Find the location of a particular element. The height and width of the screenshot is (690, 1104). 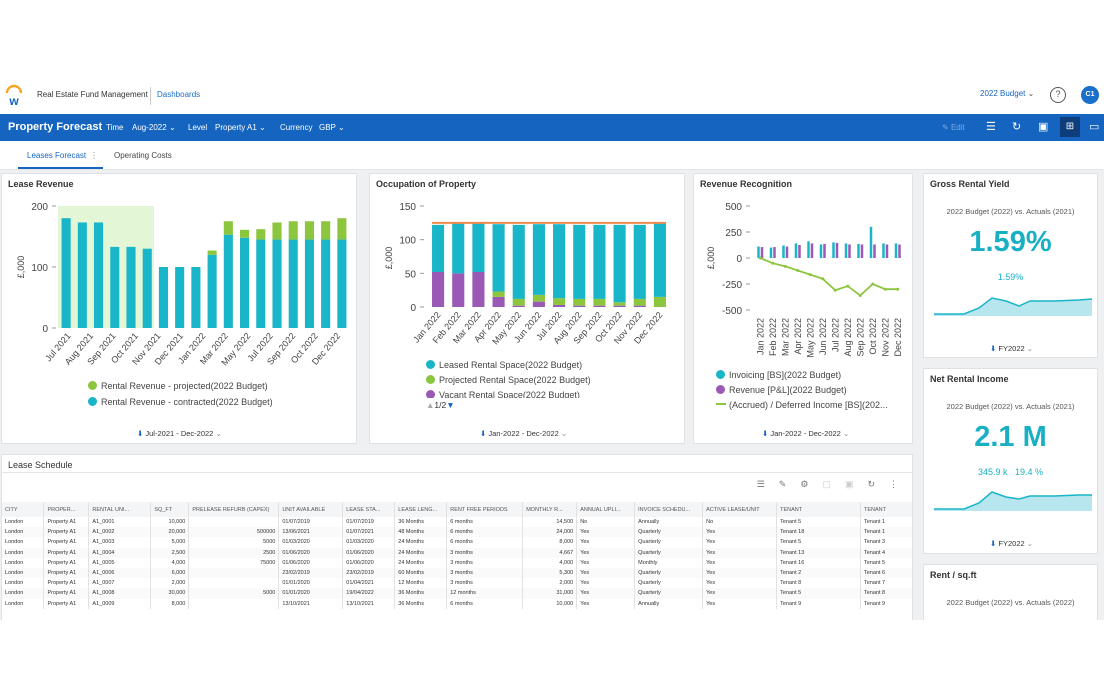

table-cell: 12 months is located at coordinates (485, 593).